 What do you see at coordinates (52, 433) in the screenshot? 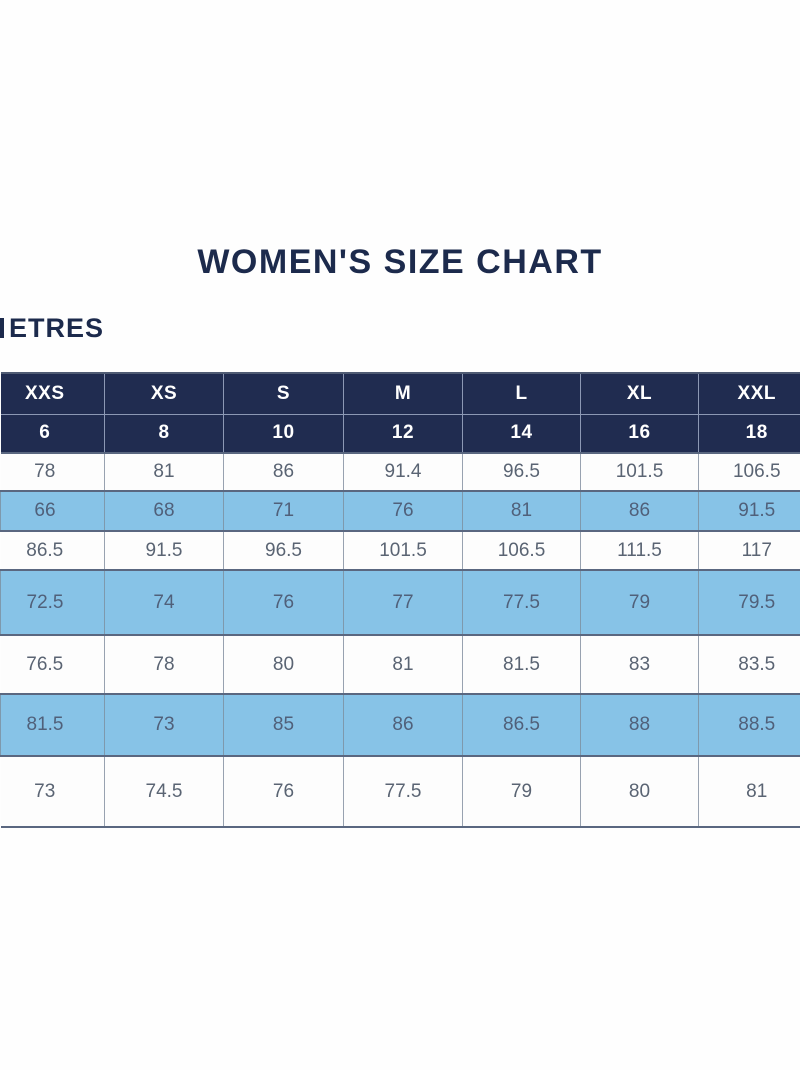
I see `numeric-size-header: 6` at bounding box center [52, 433].